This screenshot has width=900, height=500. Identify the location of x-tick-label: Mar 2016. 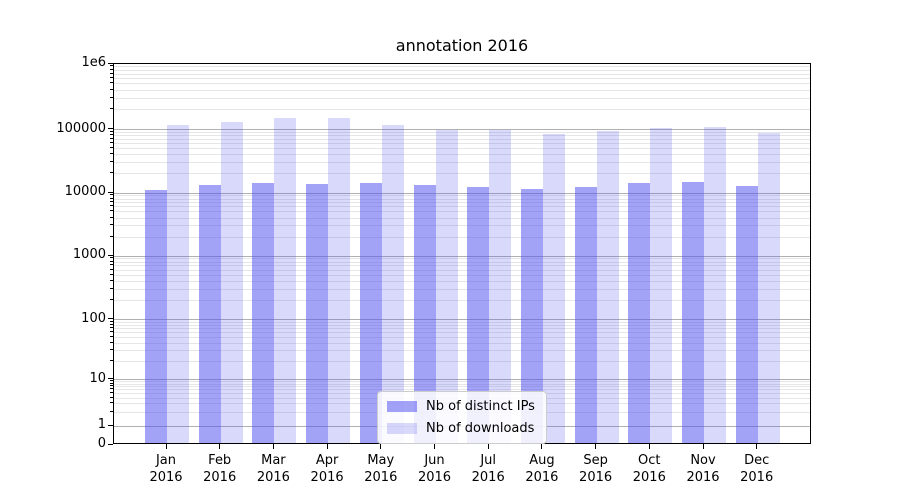
(273, 469).